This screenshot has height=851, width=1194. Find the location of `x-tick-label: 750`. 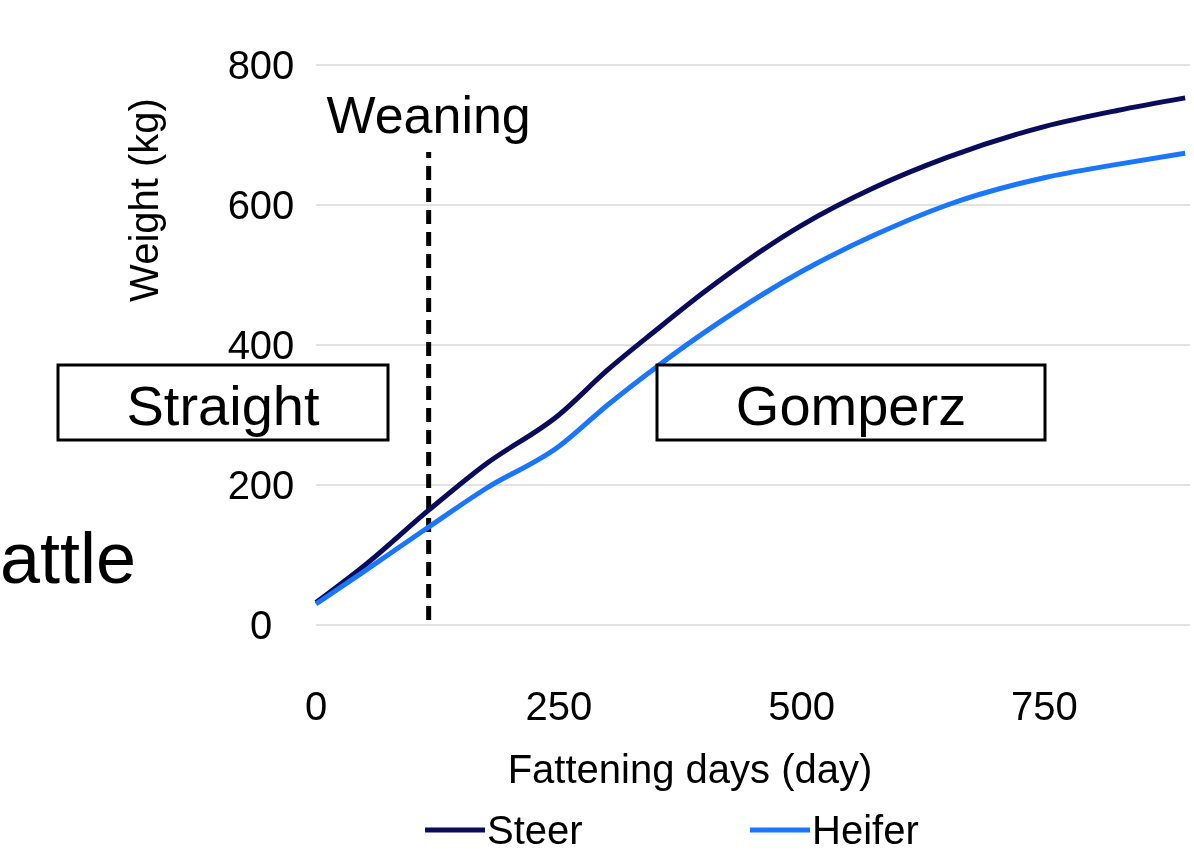

x-tick-label: 750 is located at coordinates (1044, 706).